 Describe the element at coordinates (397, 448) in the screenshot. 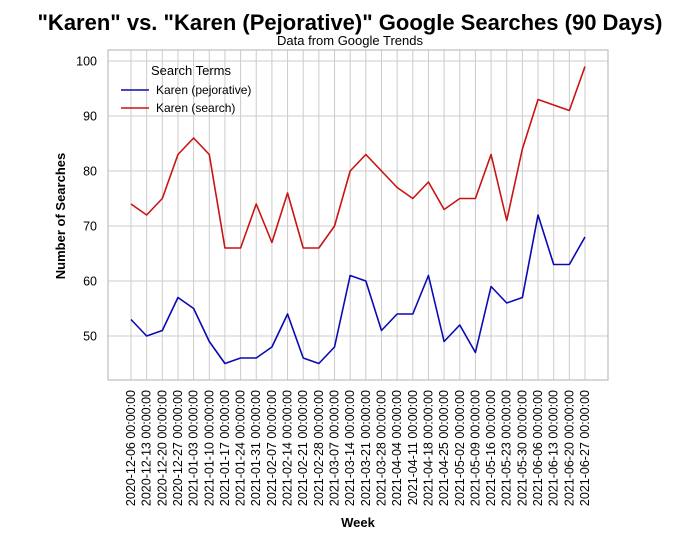

I see `x-tick-label: 2021-04-04 00:00:00` at that location.